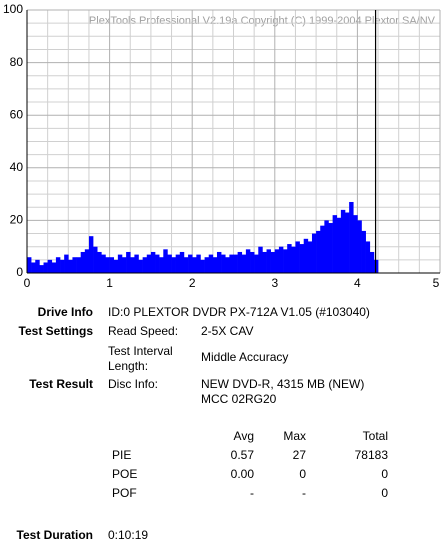  What do you see at coordinates (17, 220) in the screenshot?
I see `y-tick-label: 20` at bounding box center [17, 220].